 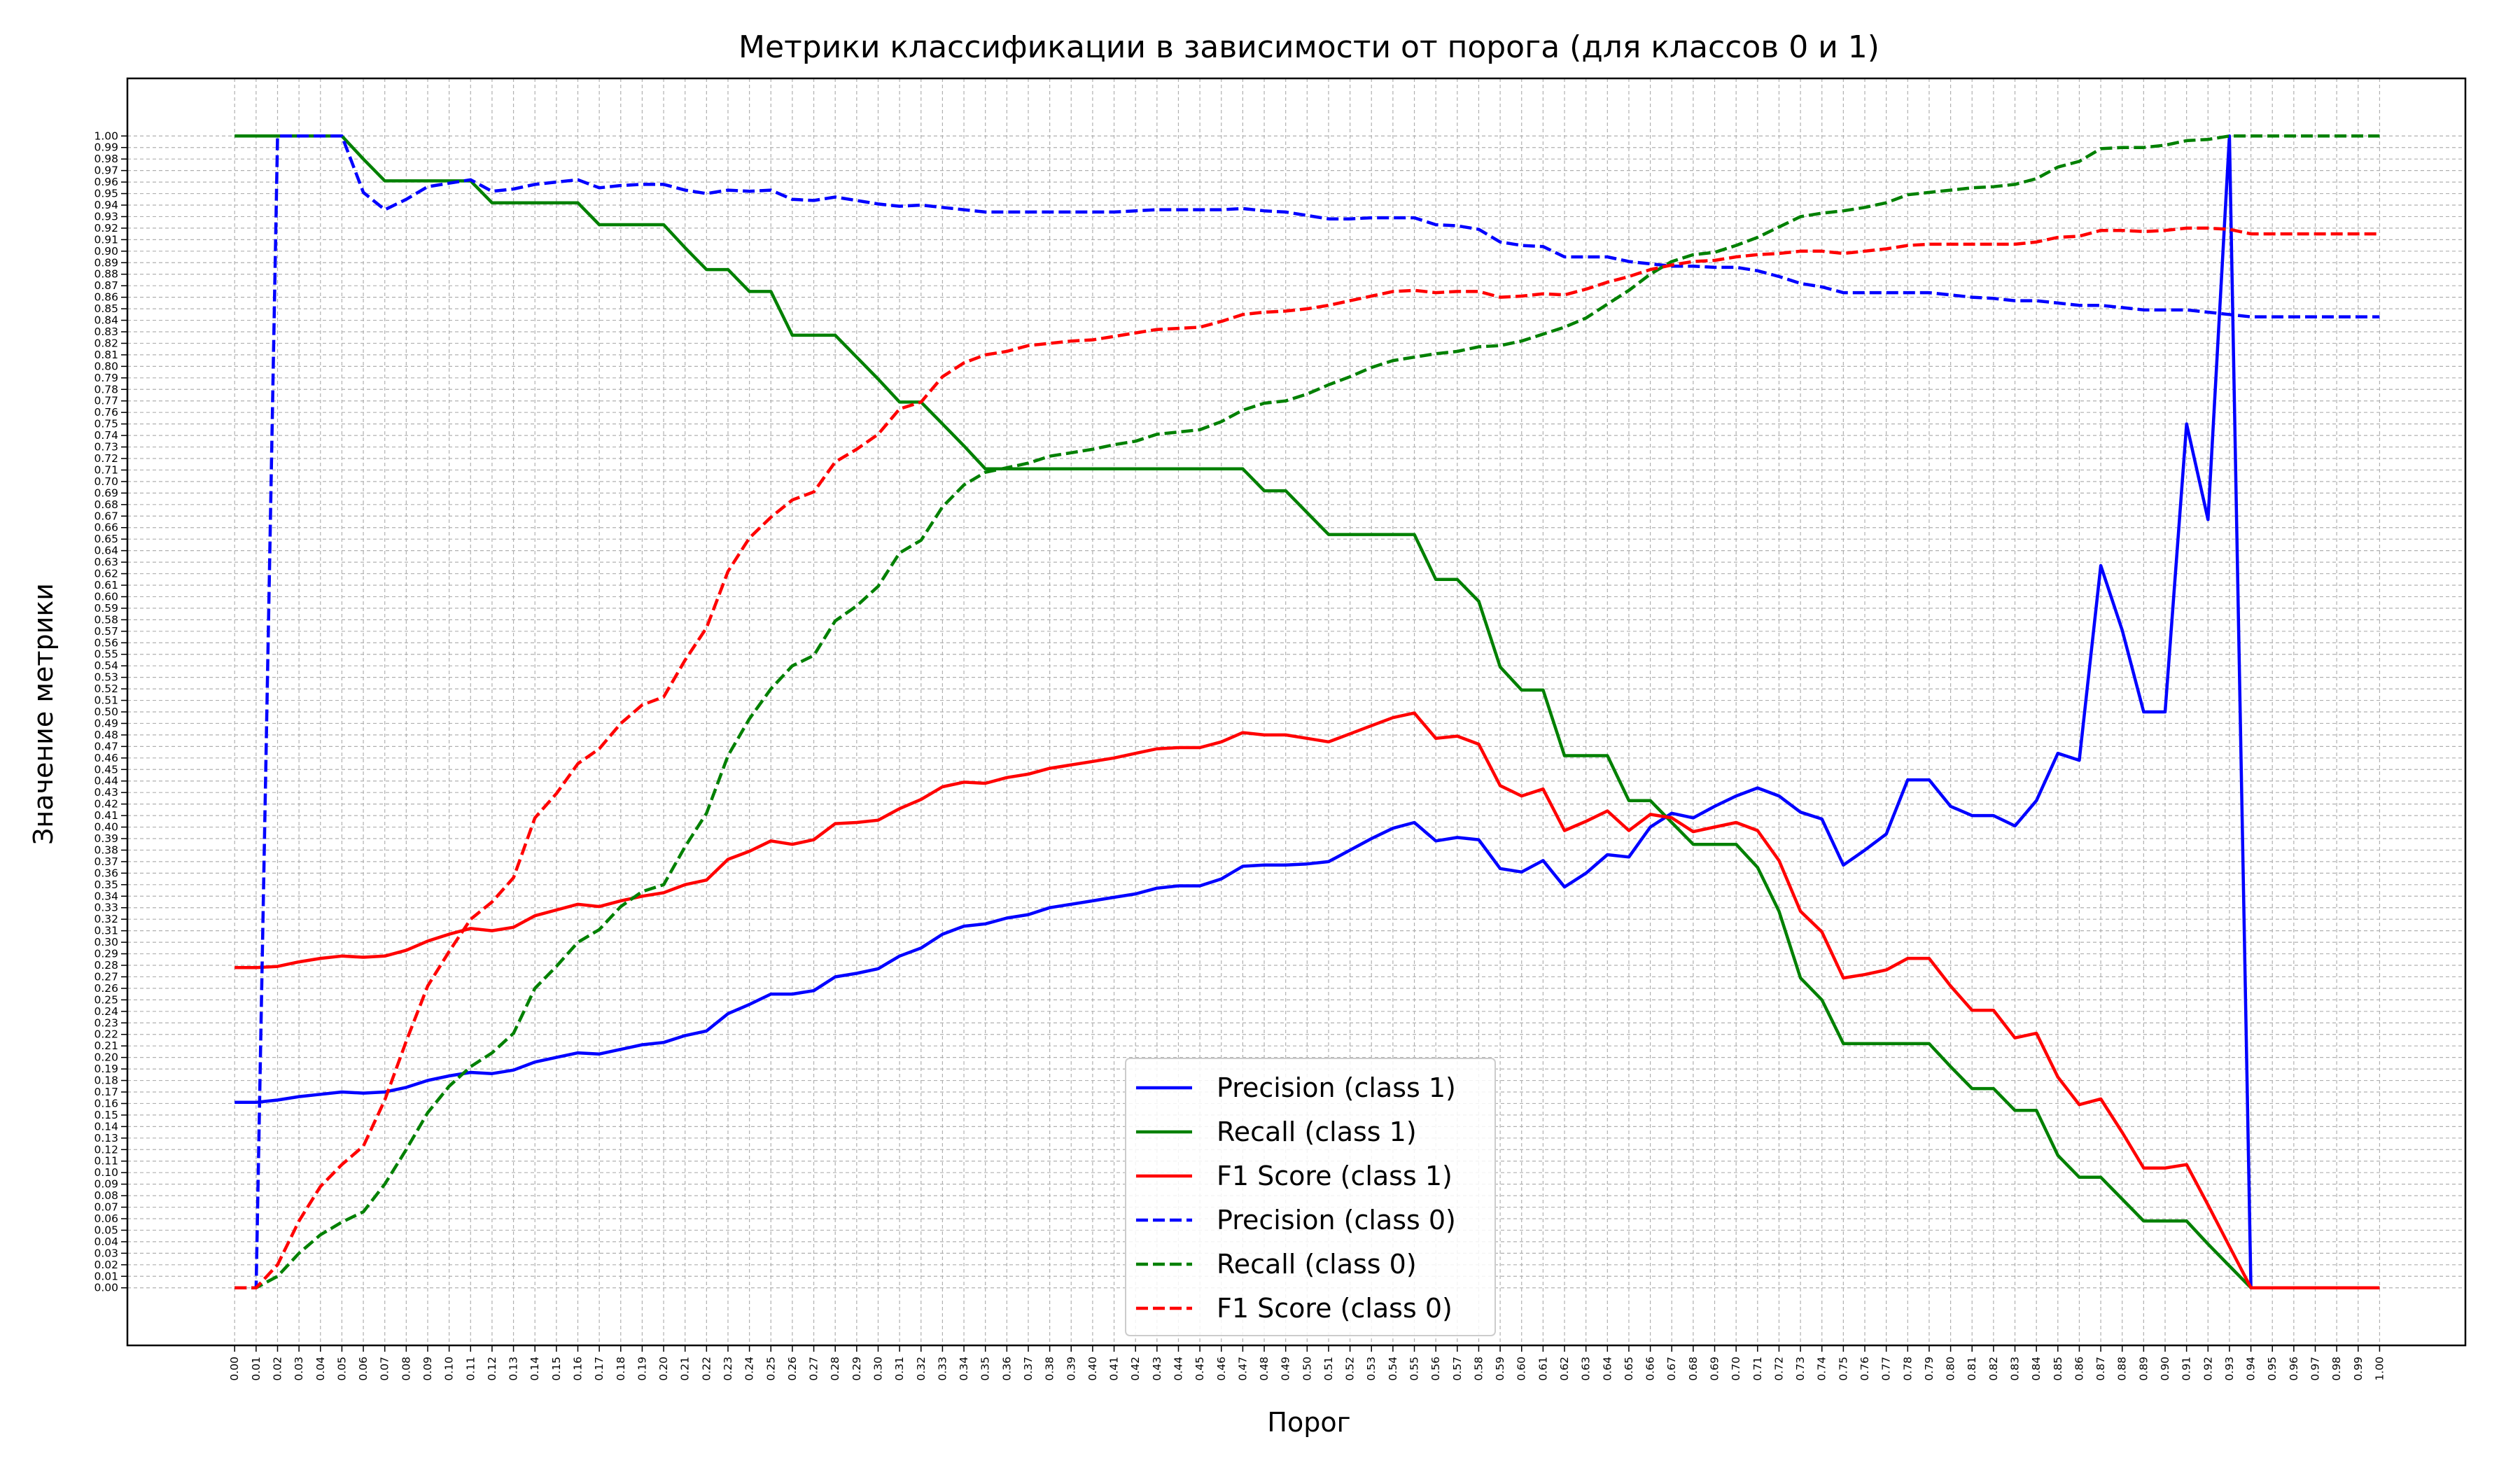 What do you see at coordinates (106, 976) in the screenshot?
I see `y-tick-label: 0.27` at bounding box center [106, 976].